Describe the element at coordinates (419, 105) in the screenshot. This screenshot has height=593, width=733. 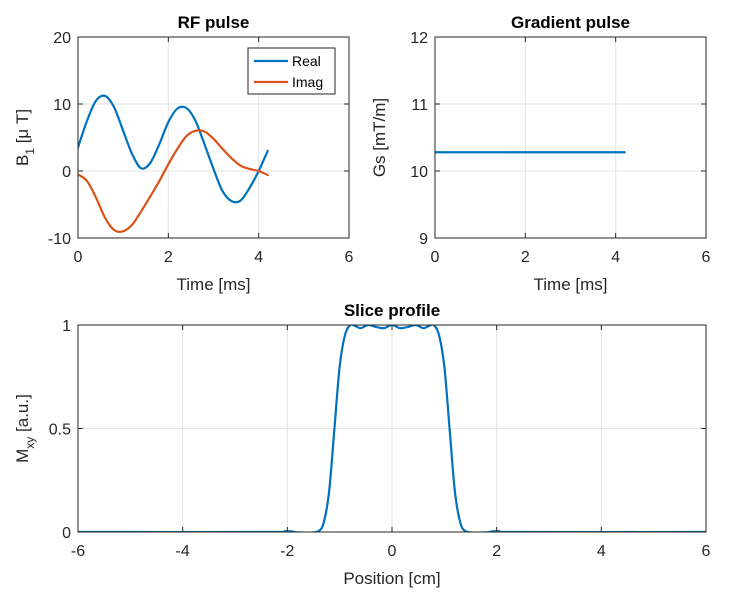
I see `y-tick-label: 11` at that location.